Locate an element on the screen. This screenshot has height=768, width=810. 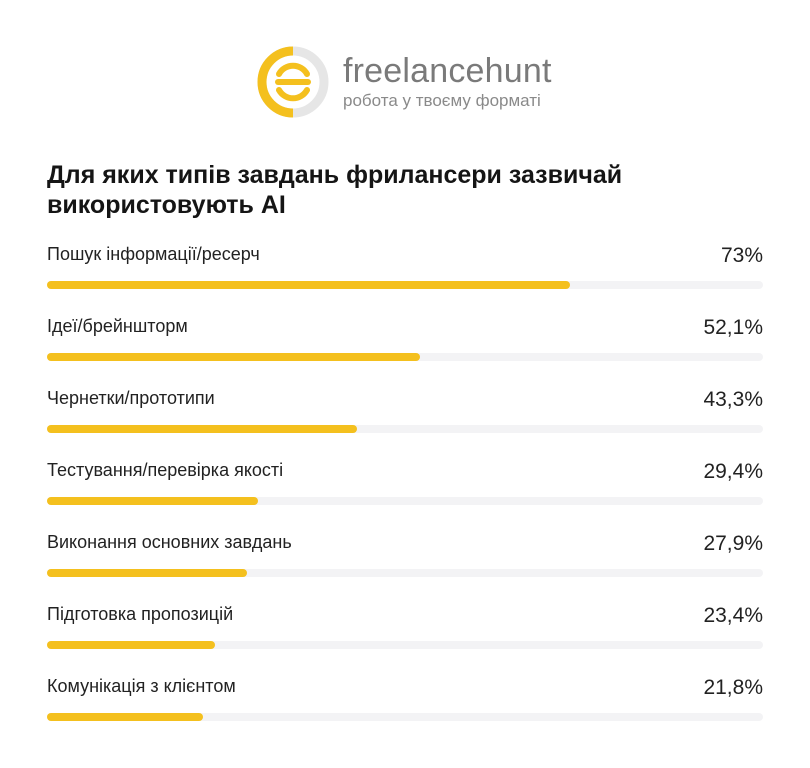
bar-category-label: Ідеї/брейншторм is located at coordinates (117, 326).